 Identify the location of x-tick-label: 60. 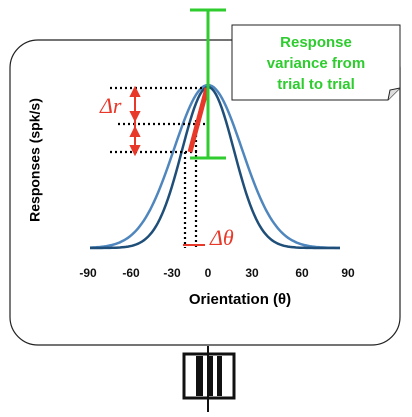
(302, 273).